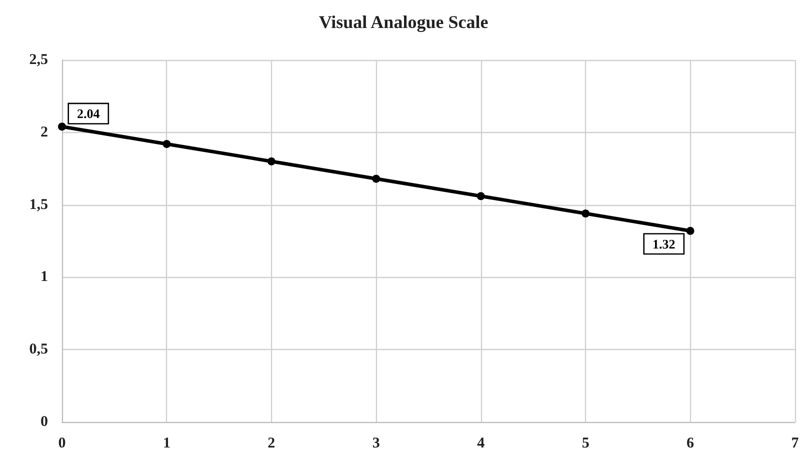 This screenshot has width=807, height=453. I want to click on x-tick-label: 4, so click(481, 444).